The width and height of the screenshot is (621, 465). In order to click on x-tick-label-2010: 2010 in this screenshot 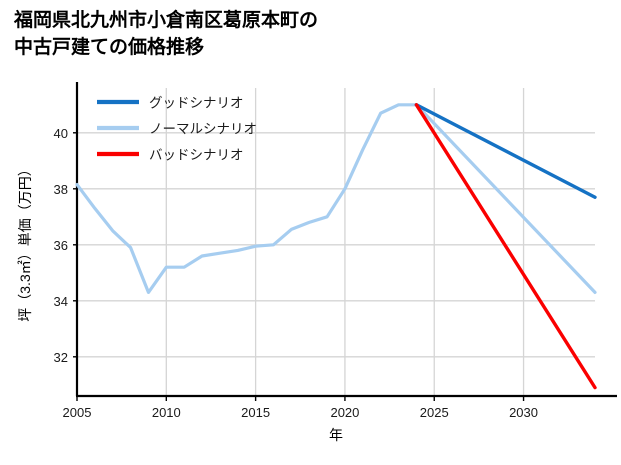, I will do `click(166, 412)`.